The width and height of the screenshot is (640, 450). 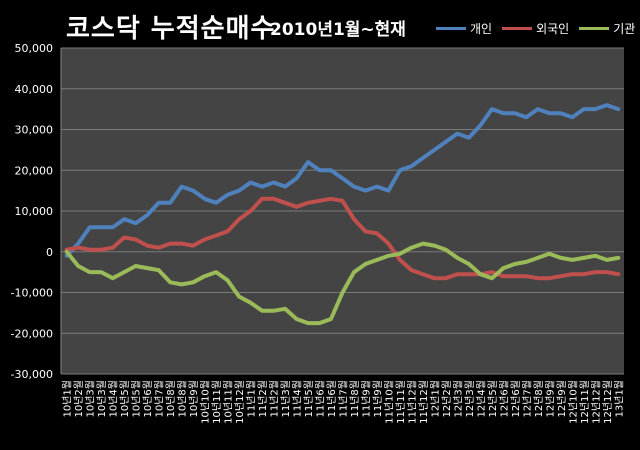 I want to click on legend-swatch-individual, so click(x=451, y=28).